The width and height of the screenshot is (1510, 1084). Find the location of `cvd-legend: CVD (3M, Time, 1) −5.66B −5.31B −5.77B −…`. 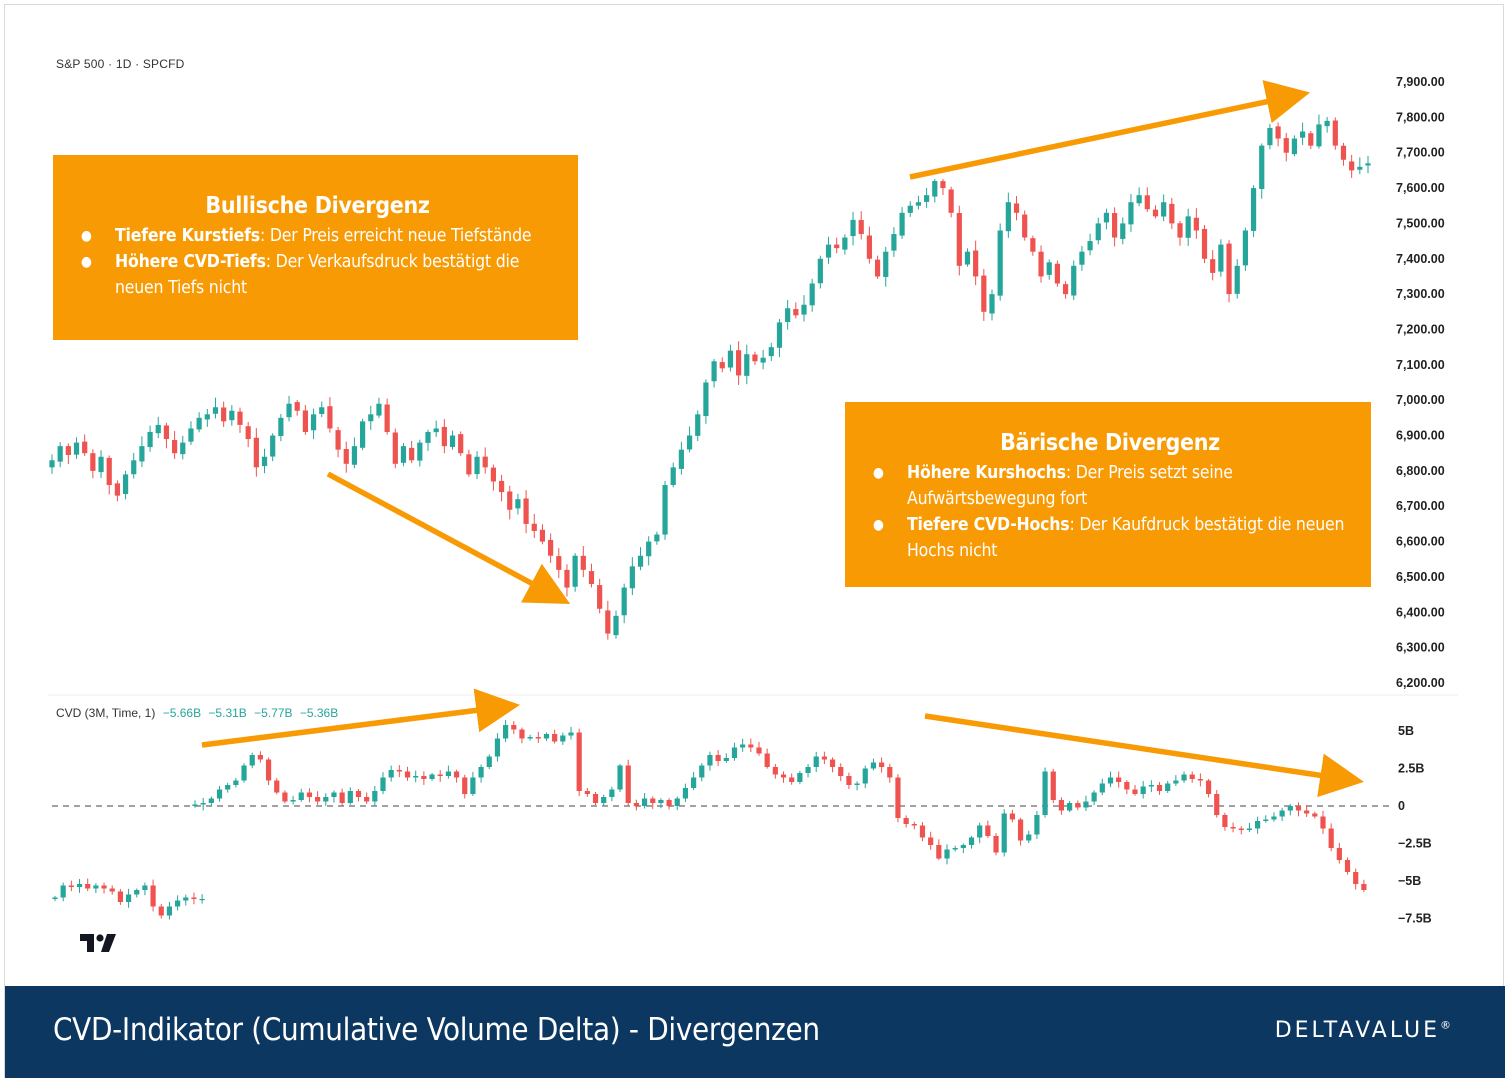

cvd-legend: CVD (3M, Time, 1) −5.66B −5.31B −5.77B −… is located at coordinates (197, 713).